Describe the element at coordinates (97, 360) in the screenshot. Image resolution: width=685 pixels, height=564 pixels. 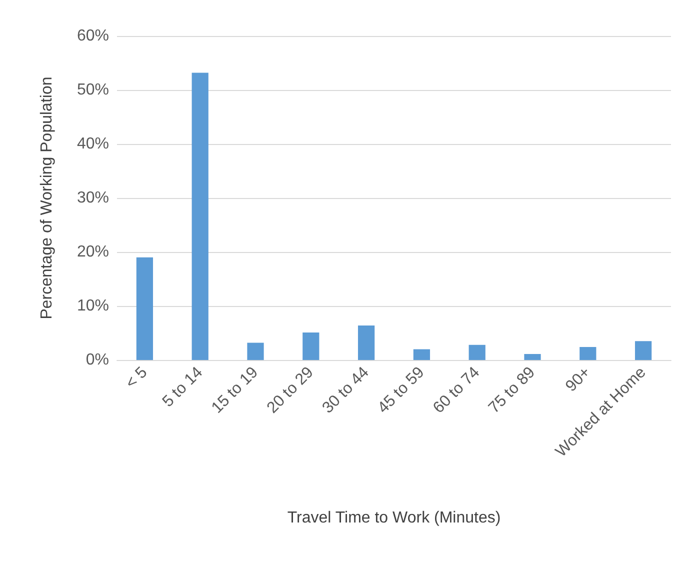
I see `y-tick-label: 0%` at that location.